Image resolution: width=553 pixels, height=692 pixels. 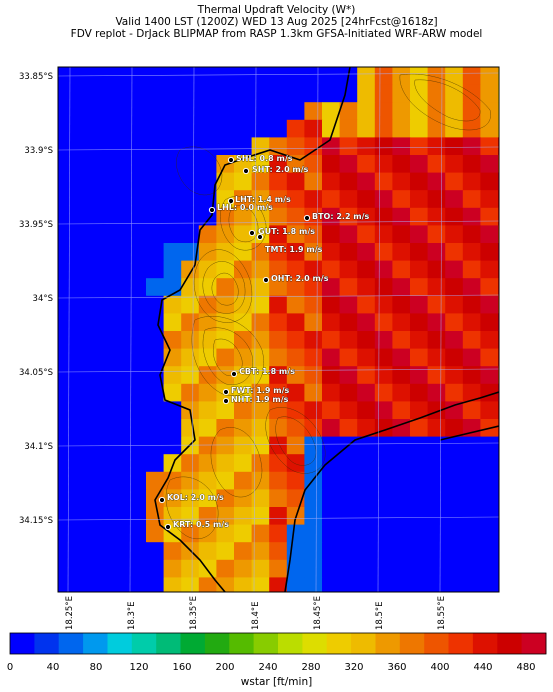 I want to click on station-nht: NHT: 1.9 m/s, so click(x=255, y=399).